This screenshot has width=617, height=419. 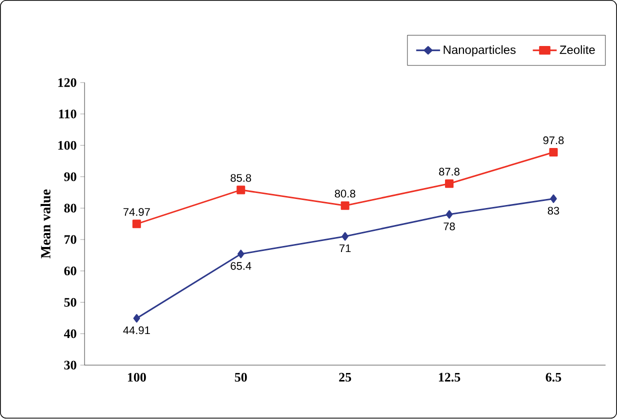 I want to click on y-tick-label: 40, so click(x=70, y=334).